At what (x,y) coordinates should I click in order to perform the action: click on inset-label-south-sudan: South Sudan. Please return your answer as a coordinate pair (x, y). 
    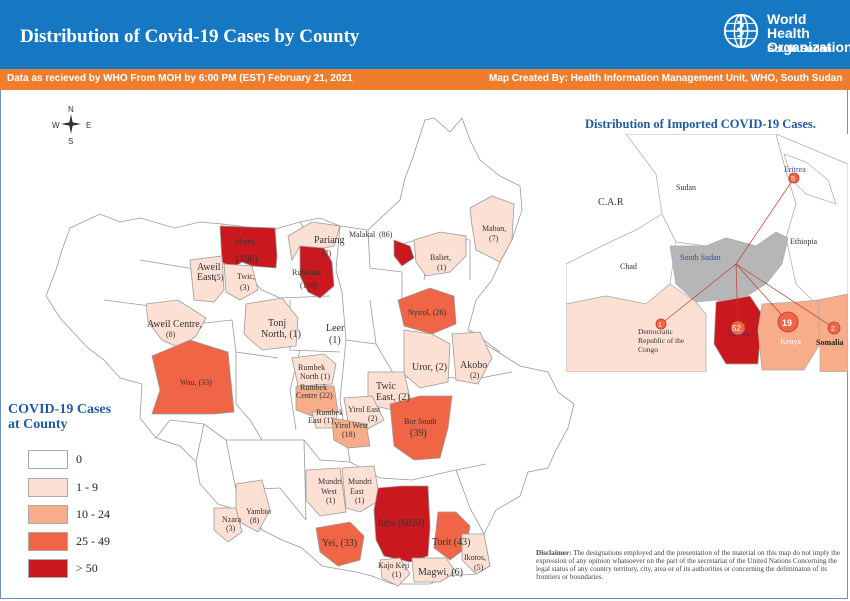
    Looking at the image, I should click on (700, 257).